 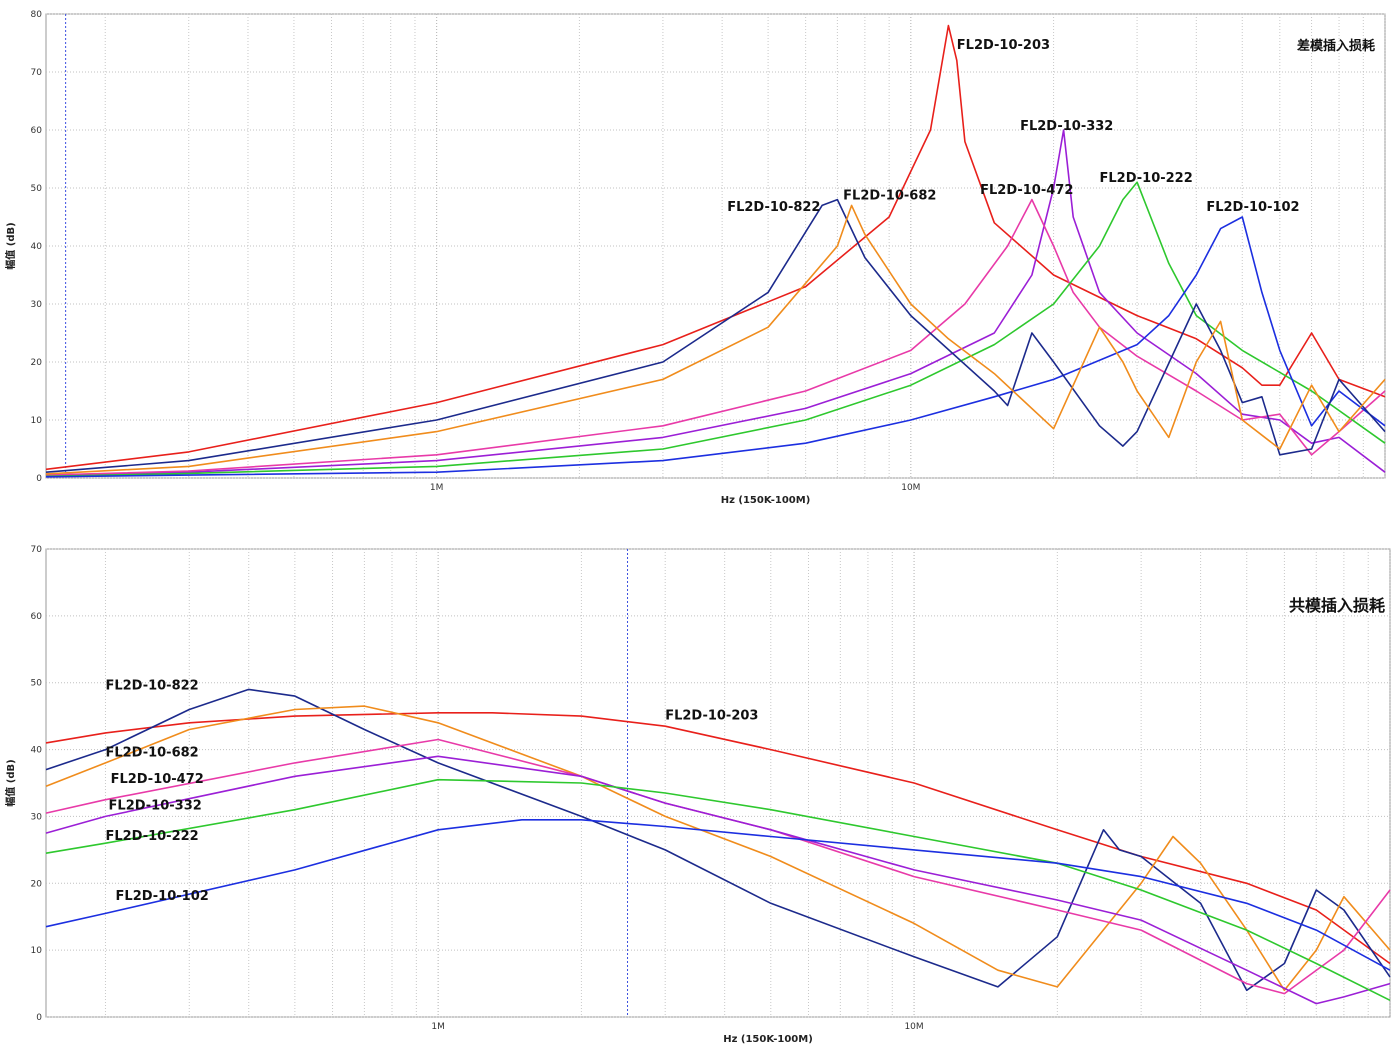 I want to click on chart-title: 差模插入损耗, so click(x=1336, y=46).